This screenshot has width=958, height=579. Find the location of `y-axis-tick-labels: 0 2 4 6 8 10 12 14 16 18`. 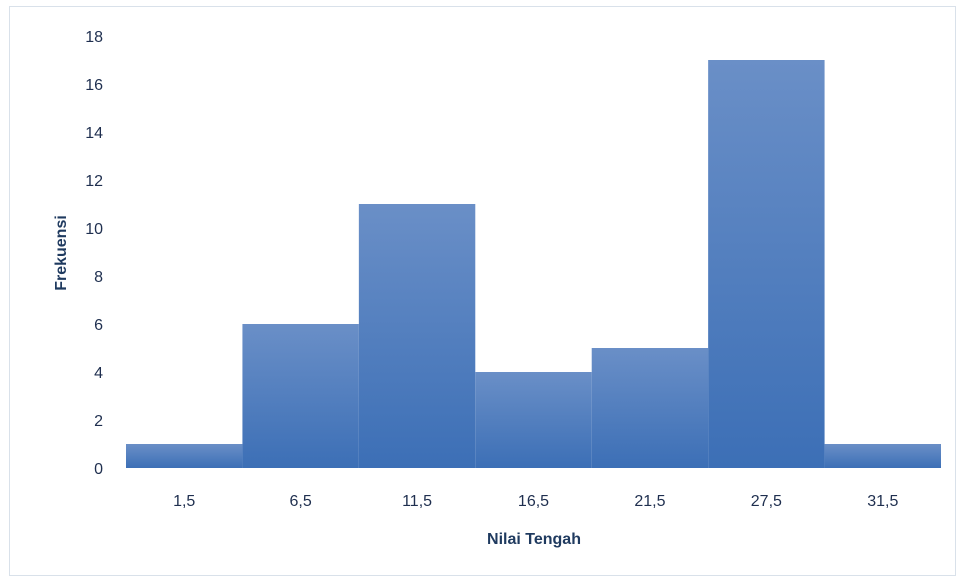

y-axis-tick-labels: 0 2 4 6 8 10 12 14 16 18 is located at coordinates (94, 253).